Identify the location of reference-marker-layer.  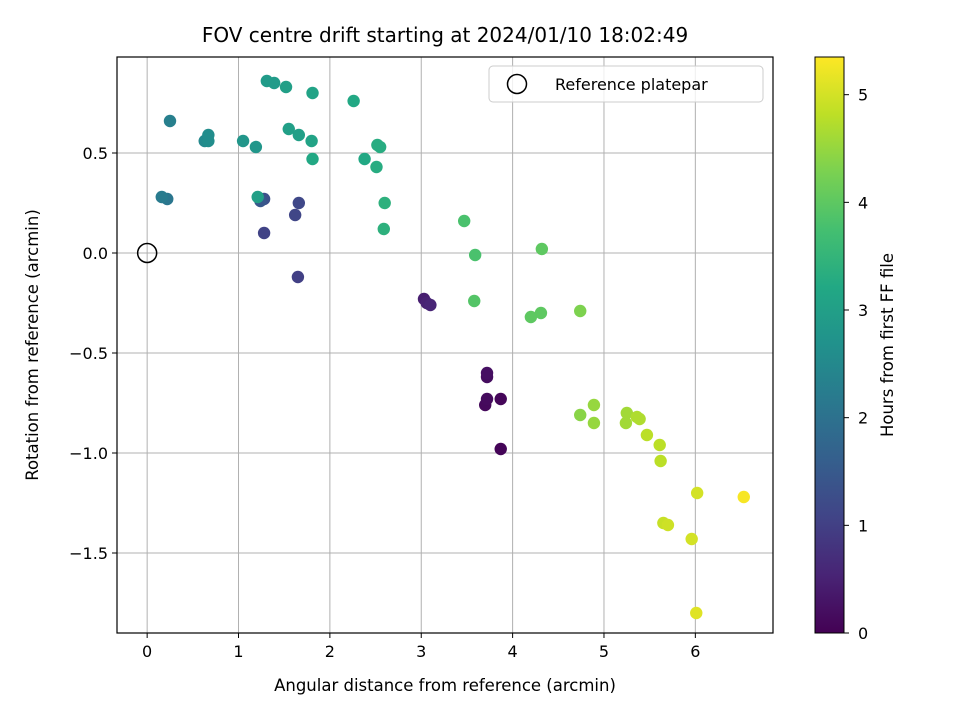
(147, 253).